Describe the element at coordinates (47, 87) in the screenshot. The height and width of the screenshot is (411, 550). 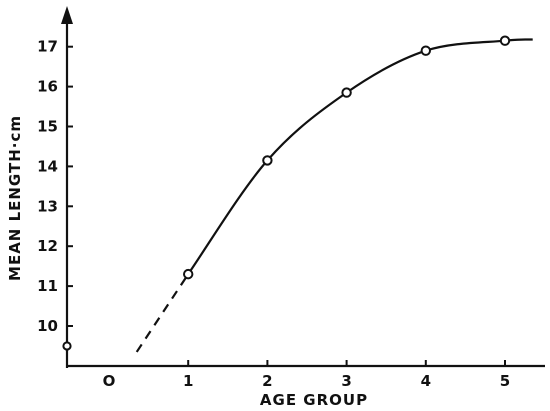
I see `y-tick-label: 16` at that location.